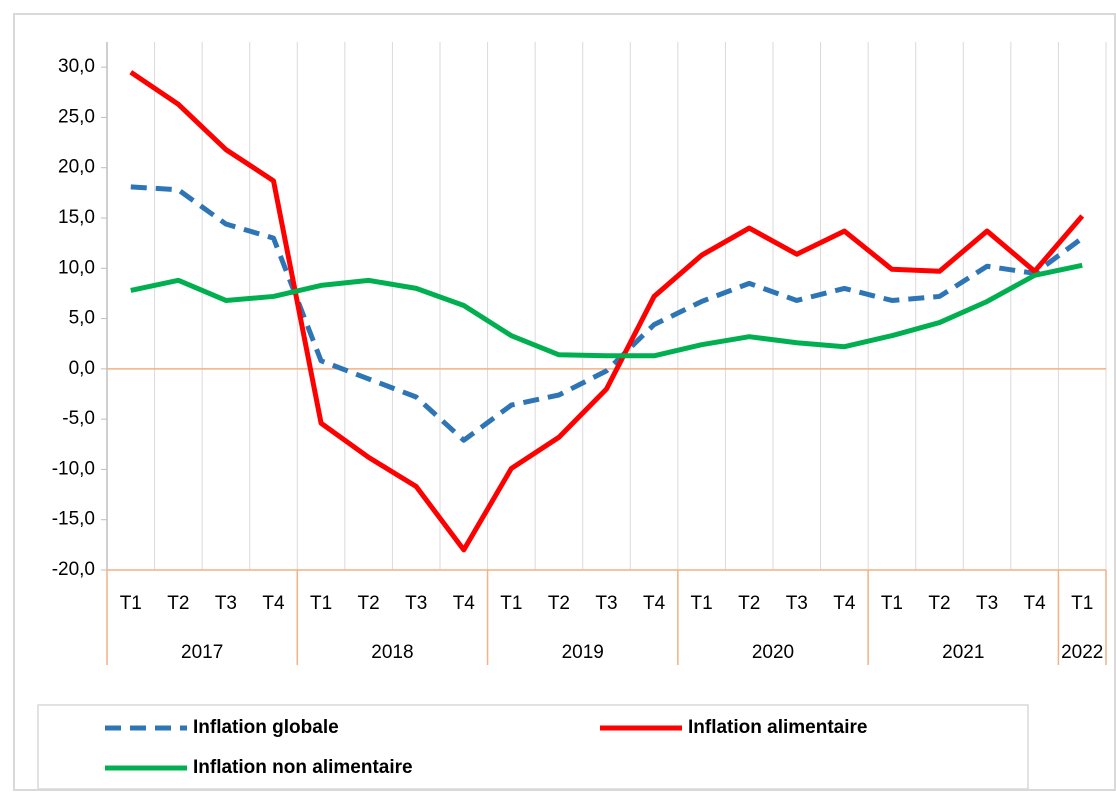  I want to click on y-tick-label: -10,0, so click(73, 468).